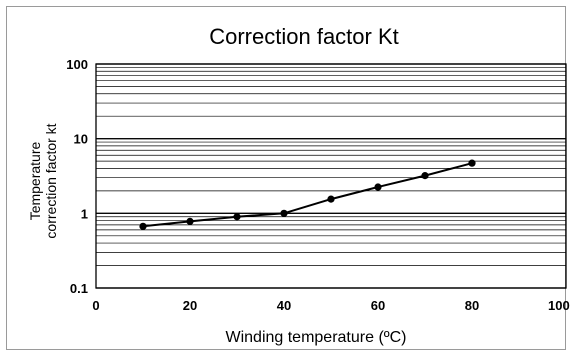 The width and height of the screenshot is (574, 358). What do you see at coordinates (84, 213) in the screenshot?
I see `y-tick-label: 1` at bounding box center [84, 213].